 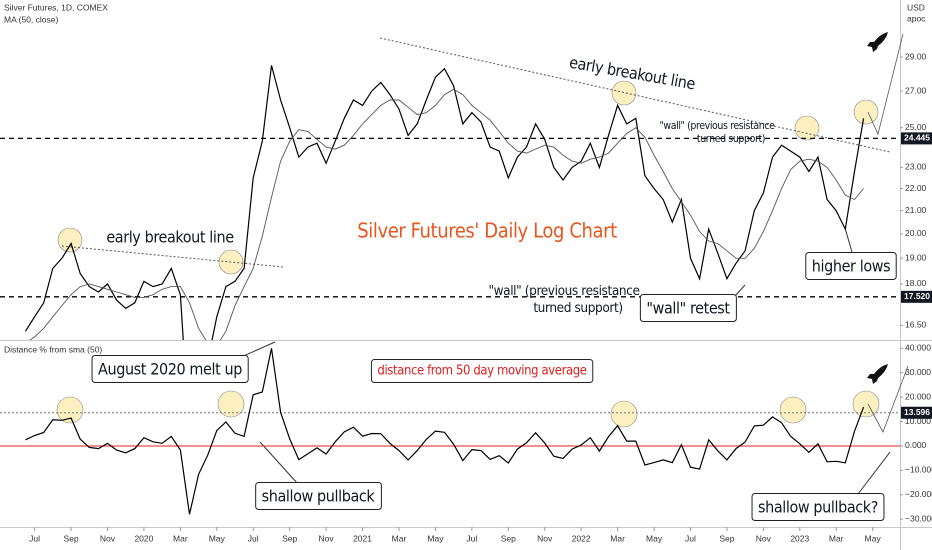 What do you see at coordinates (799, 538) in the screenshot?
I see `x-tick-label: 2023` at bounding box center [799, 538].